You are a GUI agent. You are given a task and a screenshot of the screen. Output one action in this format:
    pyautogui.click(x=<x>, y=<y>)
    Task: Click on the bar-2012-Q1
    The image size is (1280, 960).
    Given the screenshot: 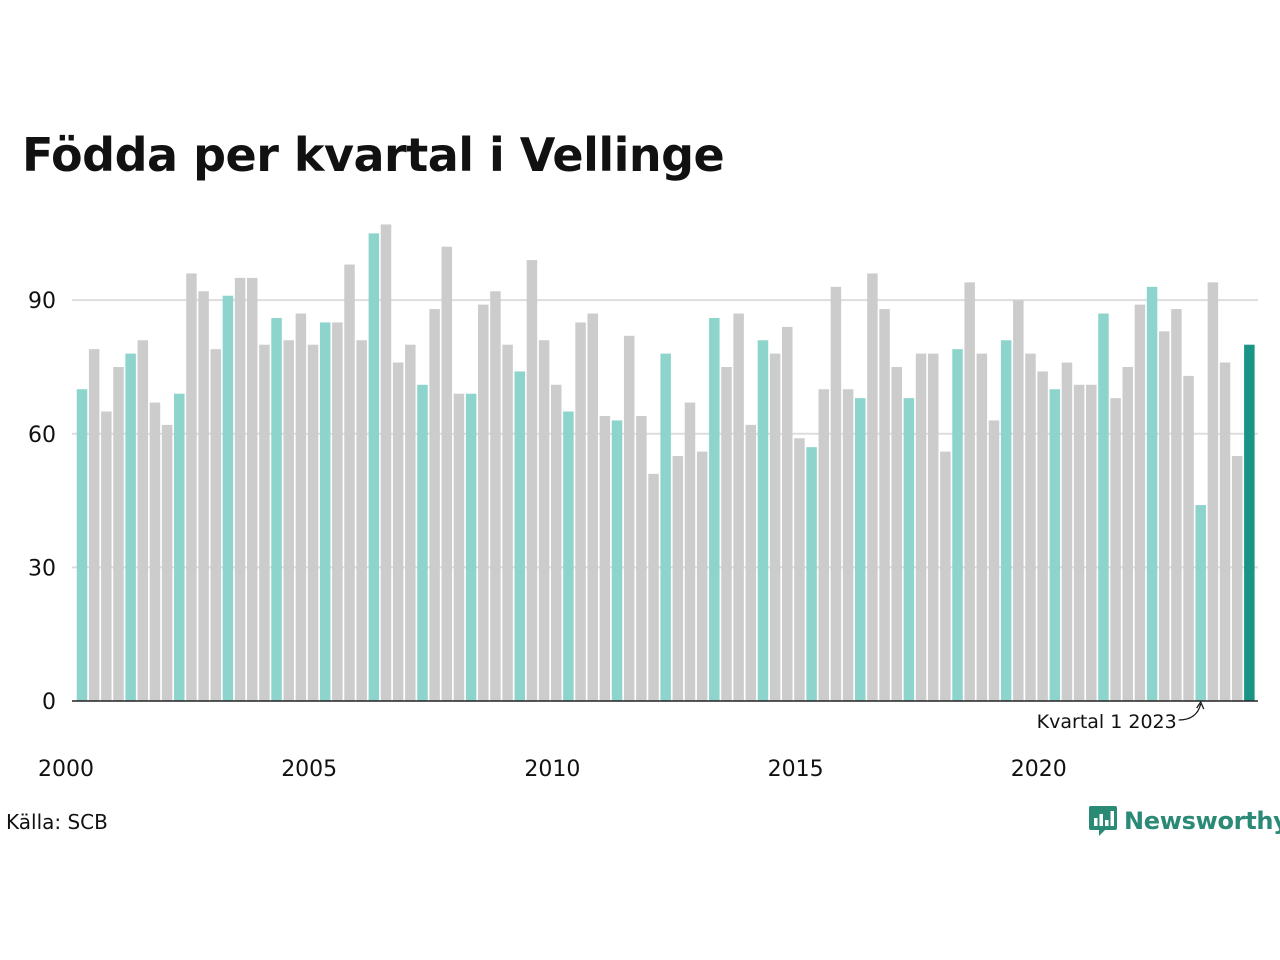 What is the action you would take?
    pyautogui.click(x=665, y=527)
    